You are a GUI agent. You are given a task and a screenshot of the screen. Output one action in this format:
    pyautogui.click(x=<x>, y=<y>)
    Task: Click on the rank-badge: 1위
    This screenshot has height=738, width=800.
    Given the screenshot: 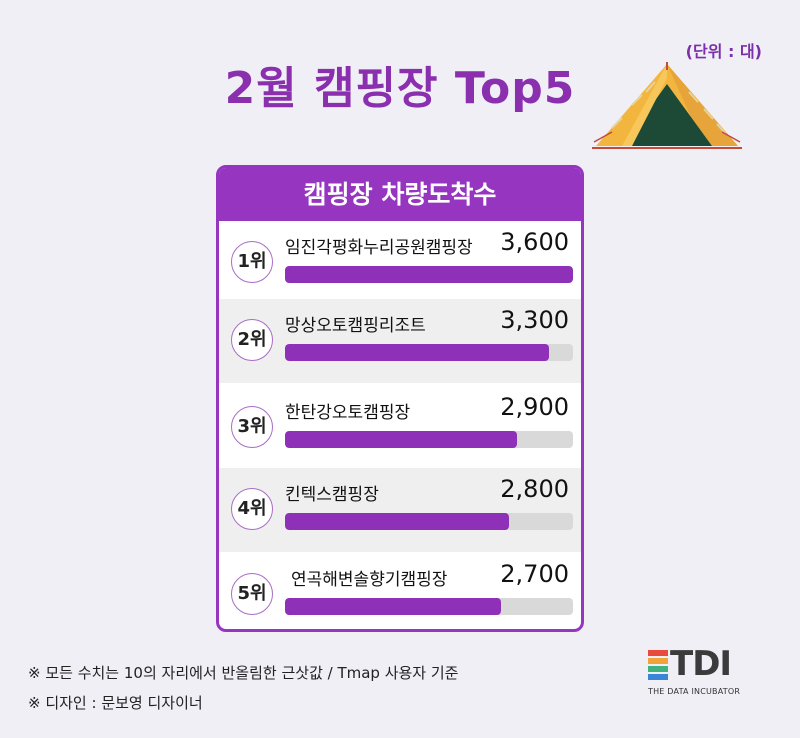 What is the action you would take?
    pyautogui.click(x=252, y=262)
    